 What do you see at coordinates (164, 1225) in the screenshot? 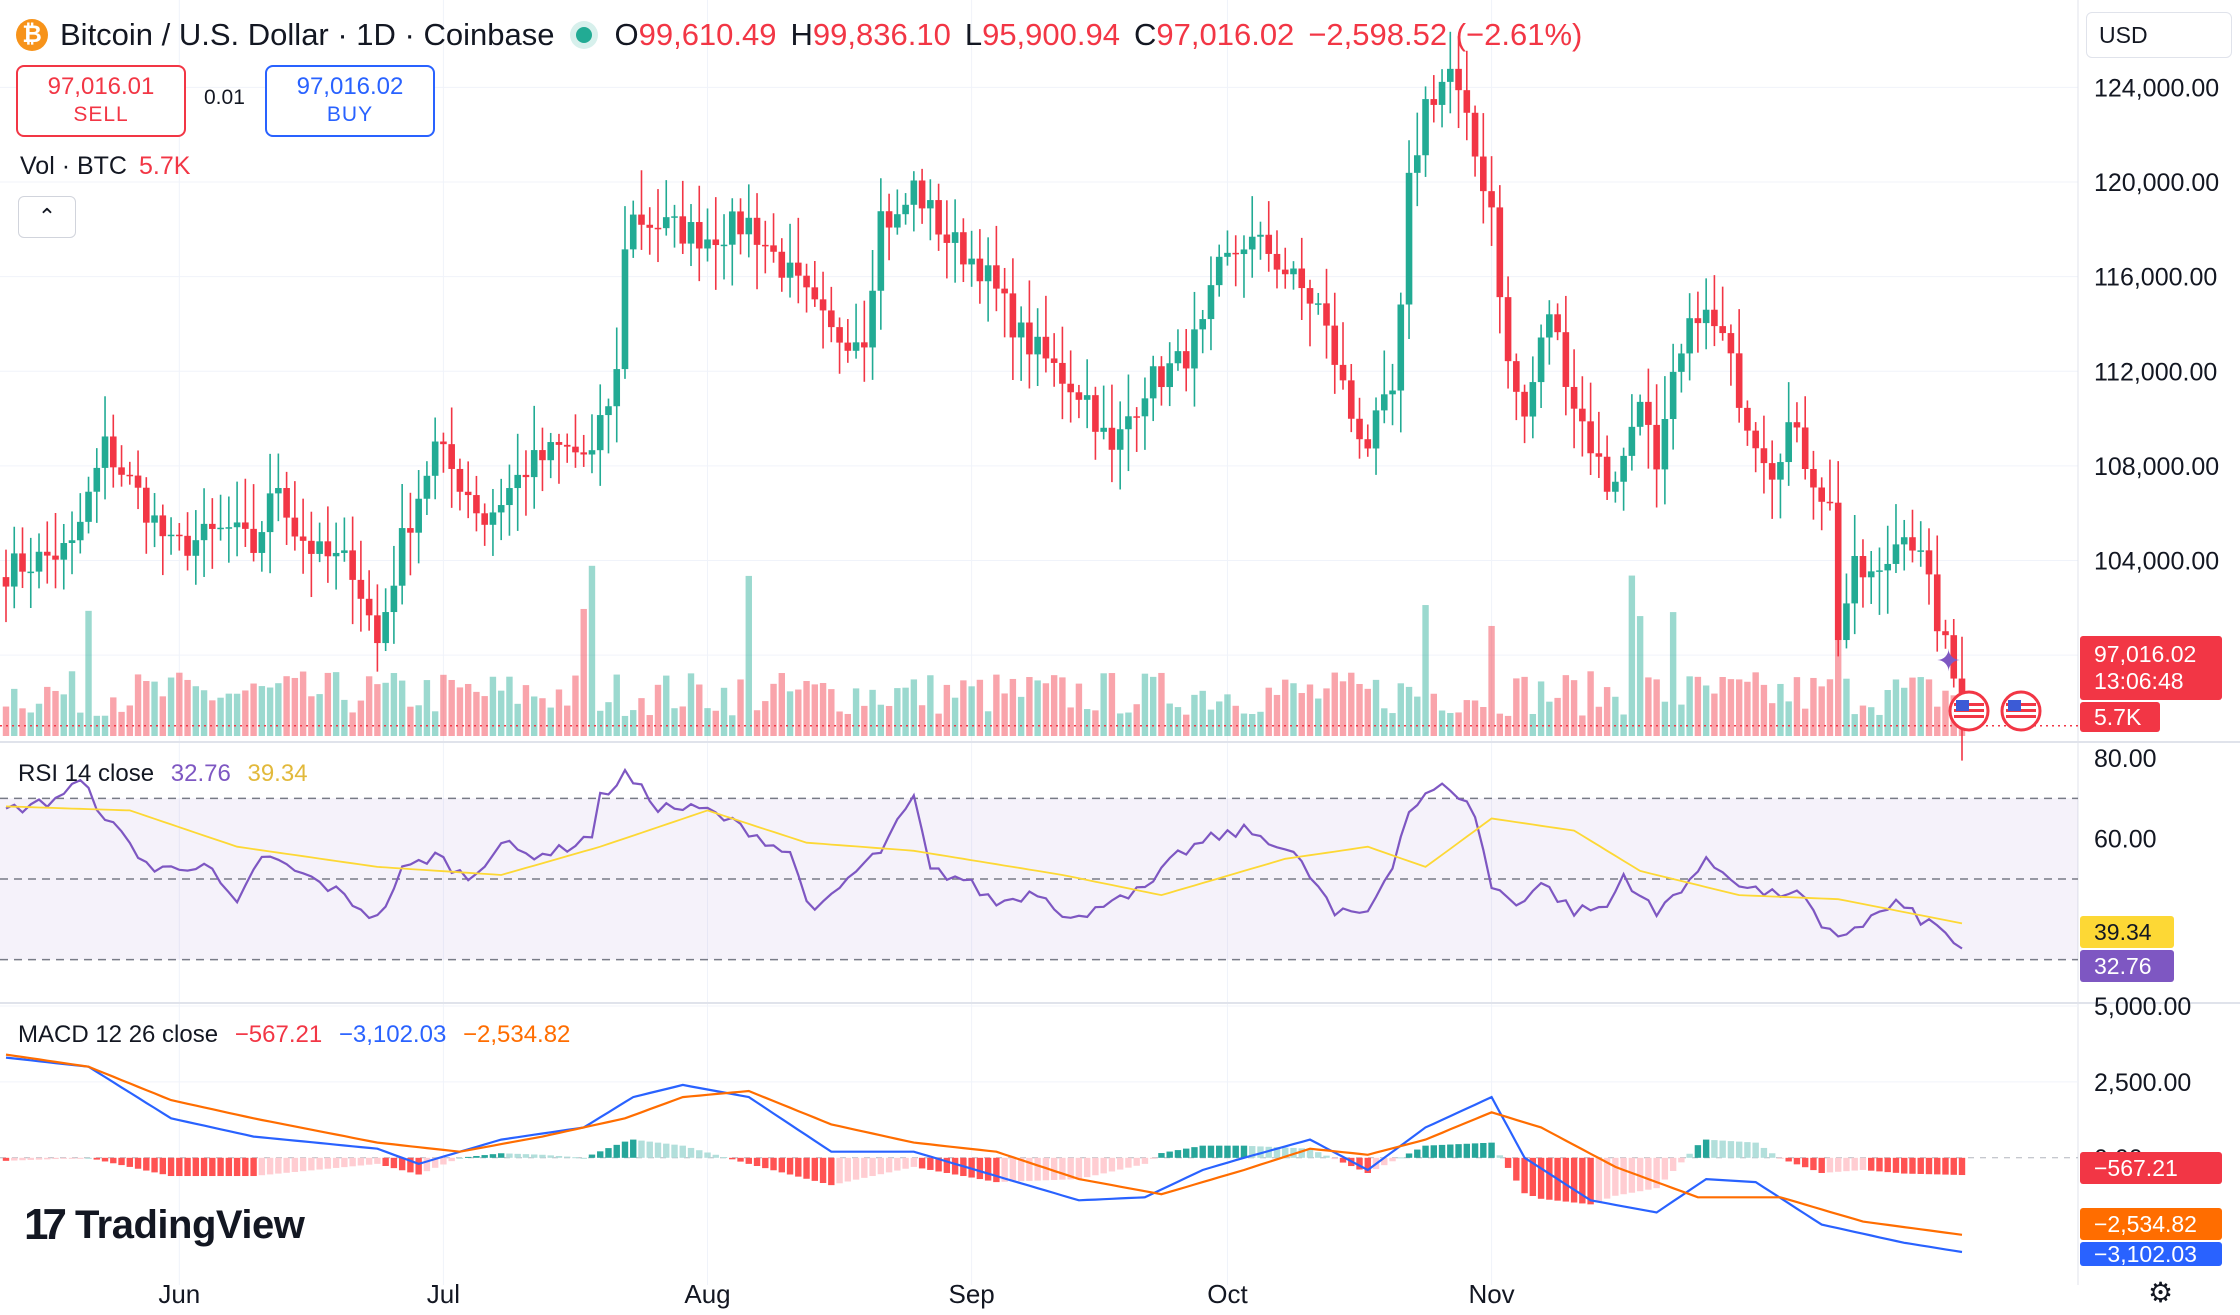
I see `tradingview-logo: 17 TradingView` at bounding box center [164, 1225].